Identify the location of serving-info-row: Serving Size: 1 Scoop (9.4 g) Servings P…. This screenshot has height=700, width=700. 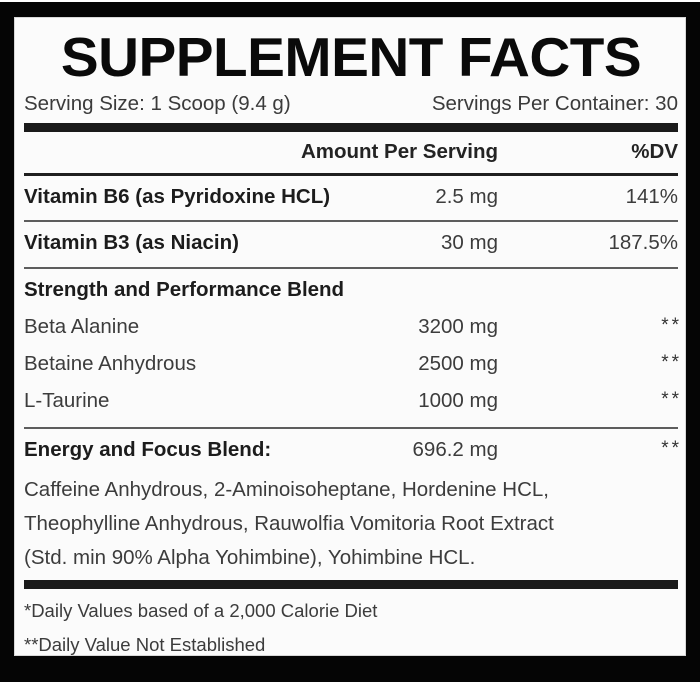
(351, 105).